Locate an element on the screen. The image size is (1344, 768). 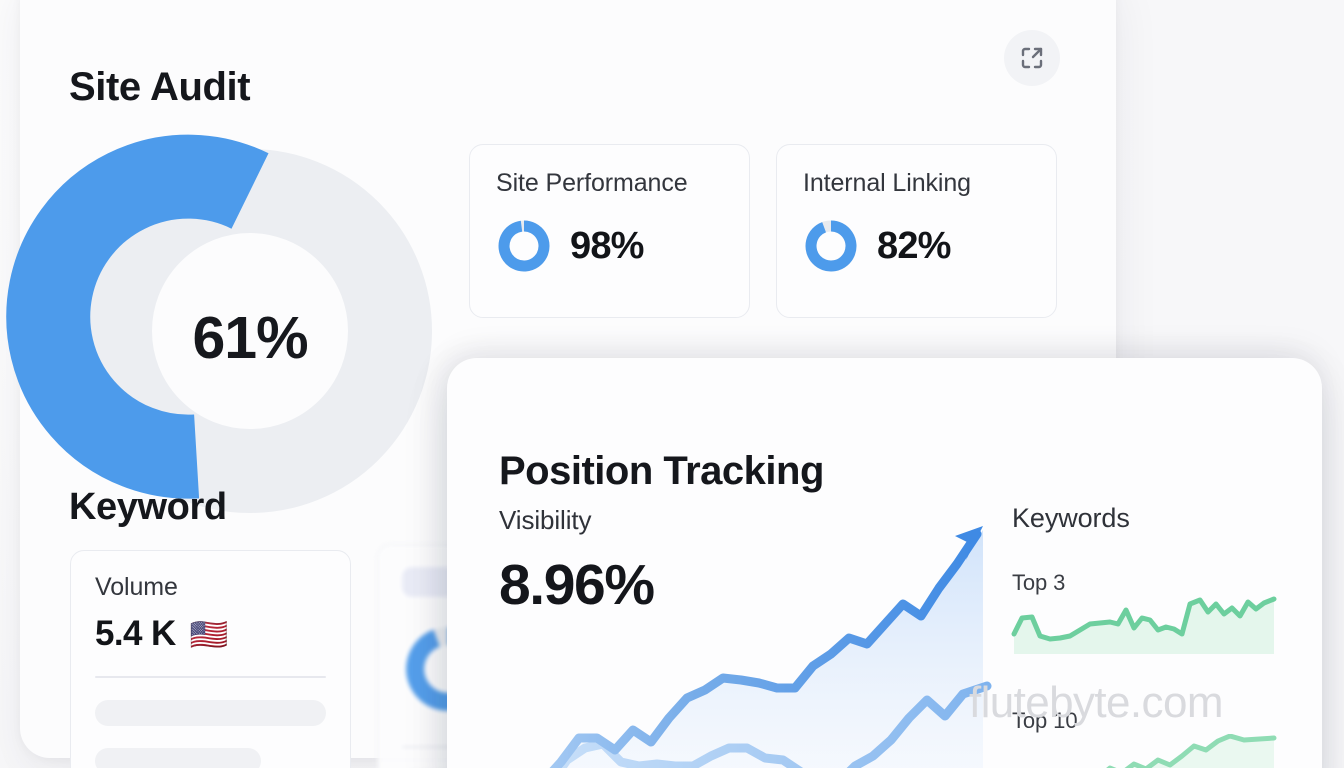
metric-value-row: 98% is located at coordinates (609, 246).